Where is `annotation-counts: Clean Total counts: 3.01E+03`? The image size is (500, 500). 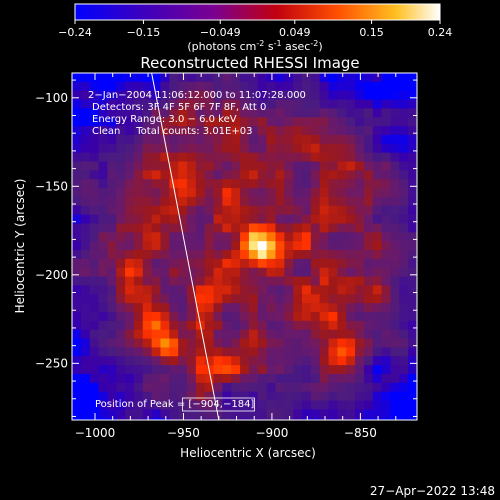 annotation-counts: Clean Total counts: 3.01E+03 is located at coordinates (172, 131).